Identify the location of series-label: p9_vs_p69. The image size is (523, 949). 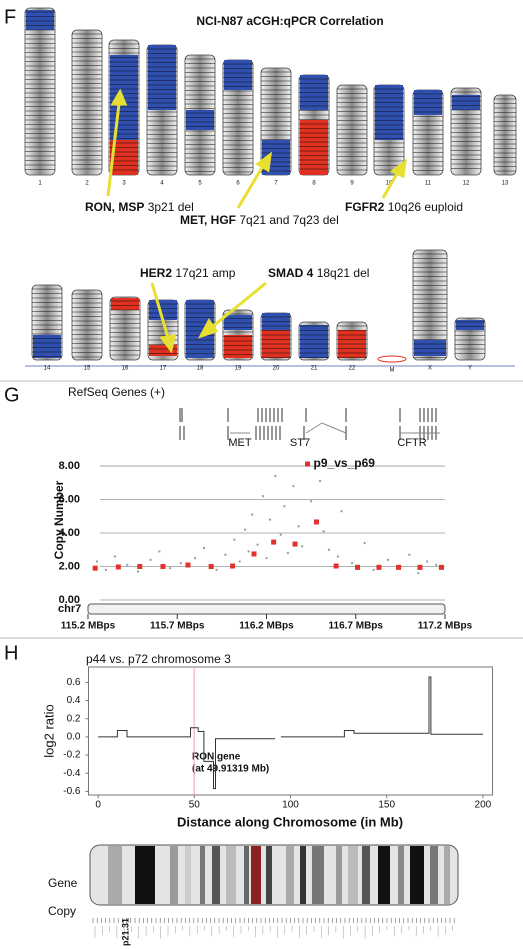
(345, 463).